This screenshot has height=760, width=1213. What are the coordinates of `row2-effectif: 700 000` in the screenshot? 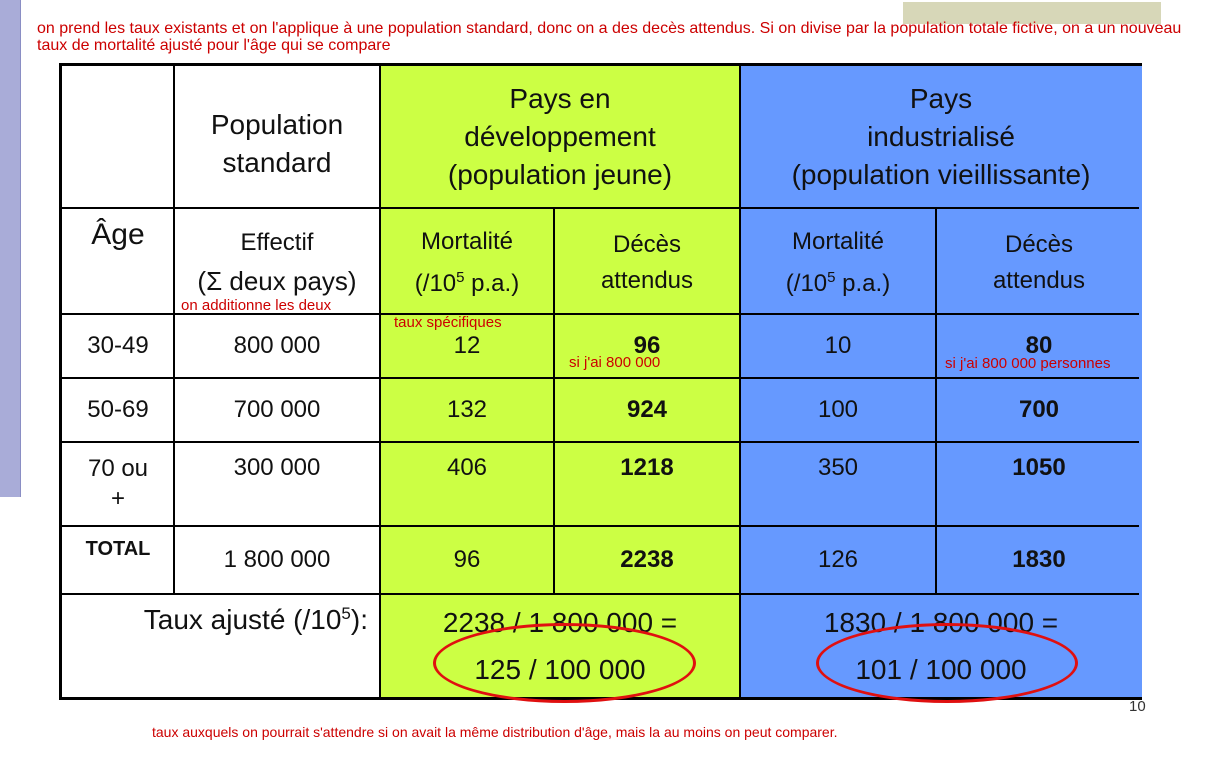 It's located at (277, 409).